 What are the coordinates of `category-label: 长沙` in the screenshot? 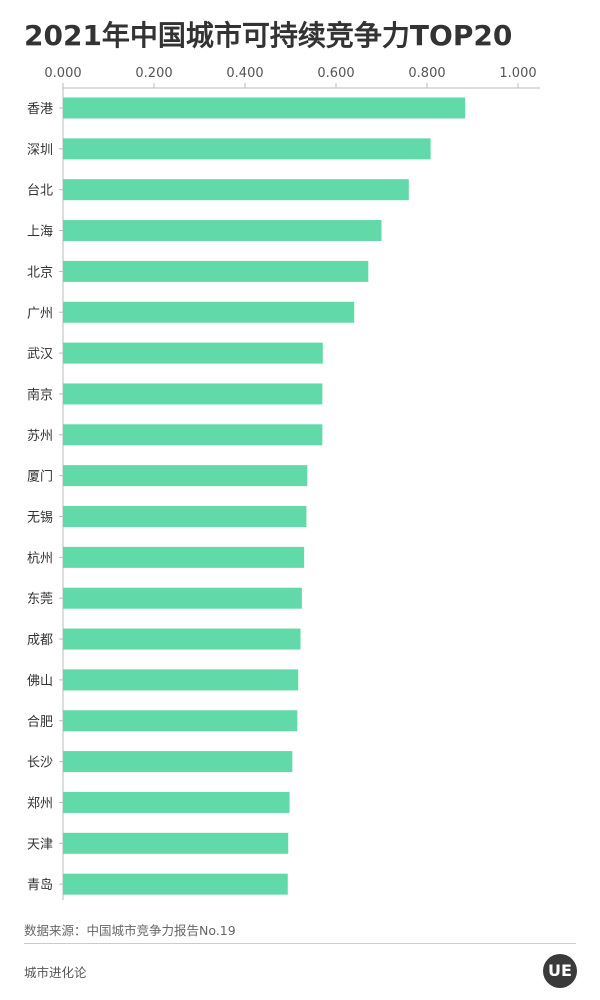 It's located at (40, 763).